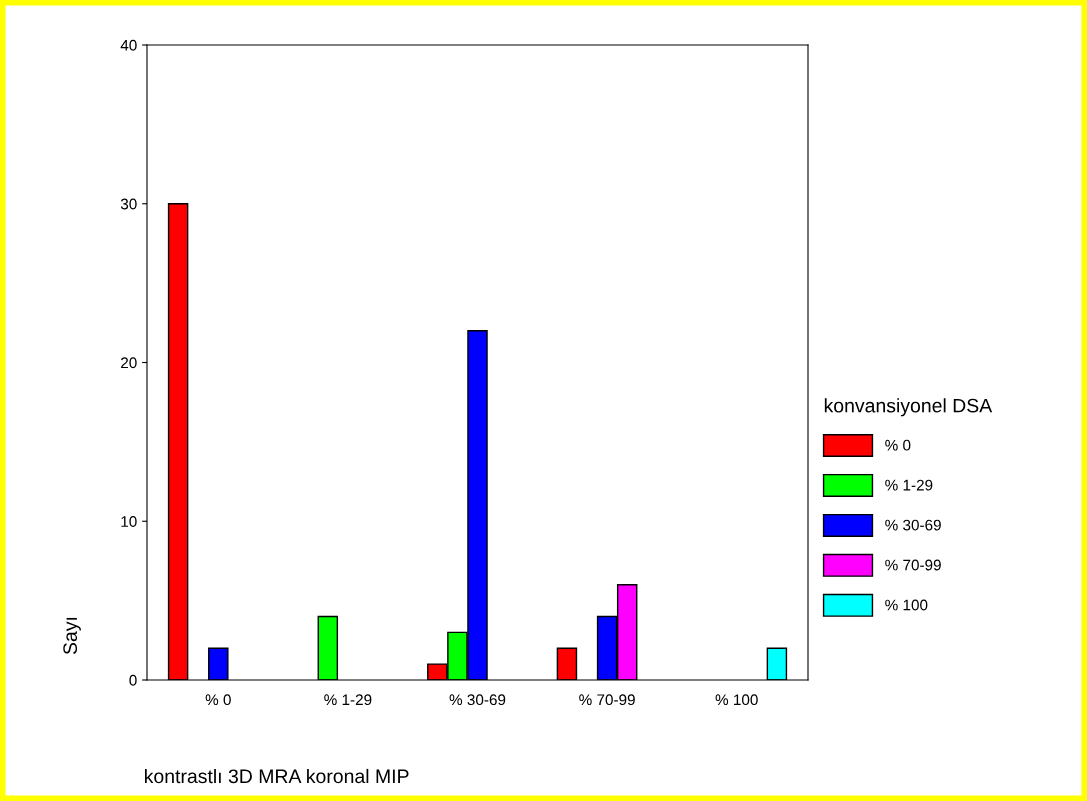 The width and height of the screenshot is (1087, 801). I want to click on legend-label: % 30-69, so click(913, 525).